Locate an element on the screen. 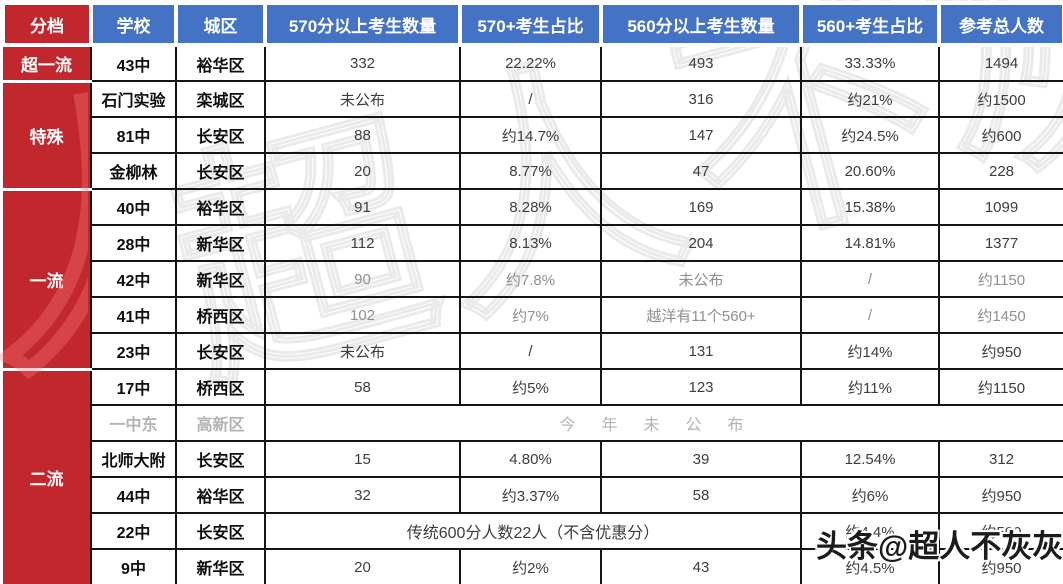  value-cell: 约1450 is located at coordinates (1000, 315).